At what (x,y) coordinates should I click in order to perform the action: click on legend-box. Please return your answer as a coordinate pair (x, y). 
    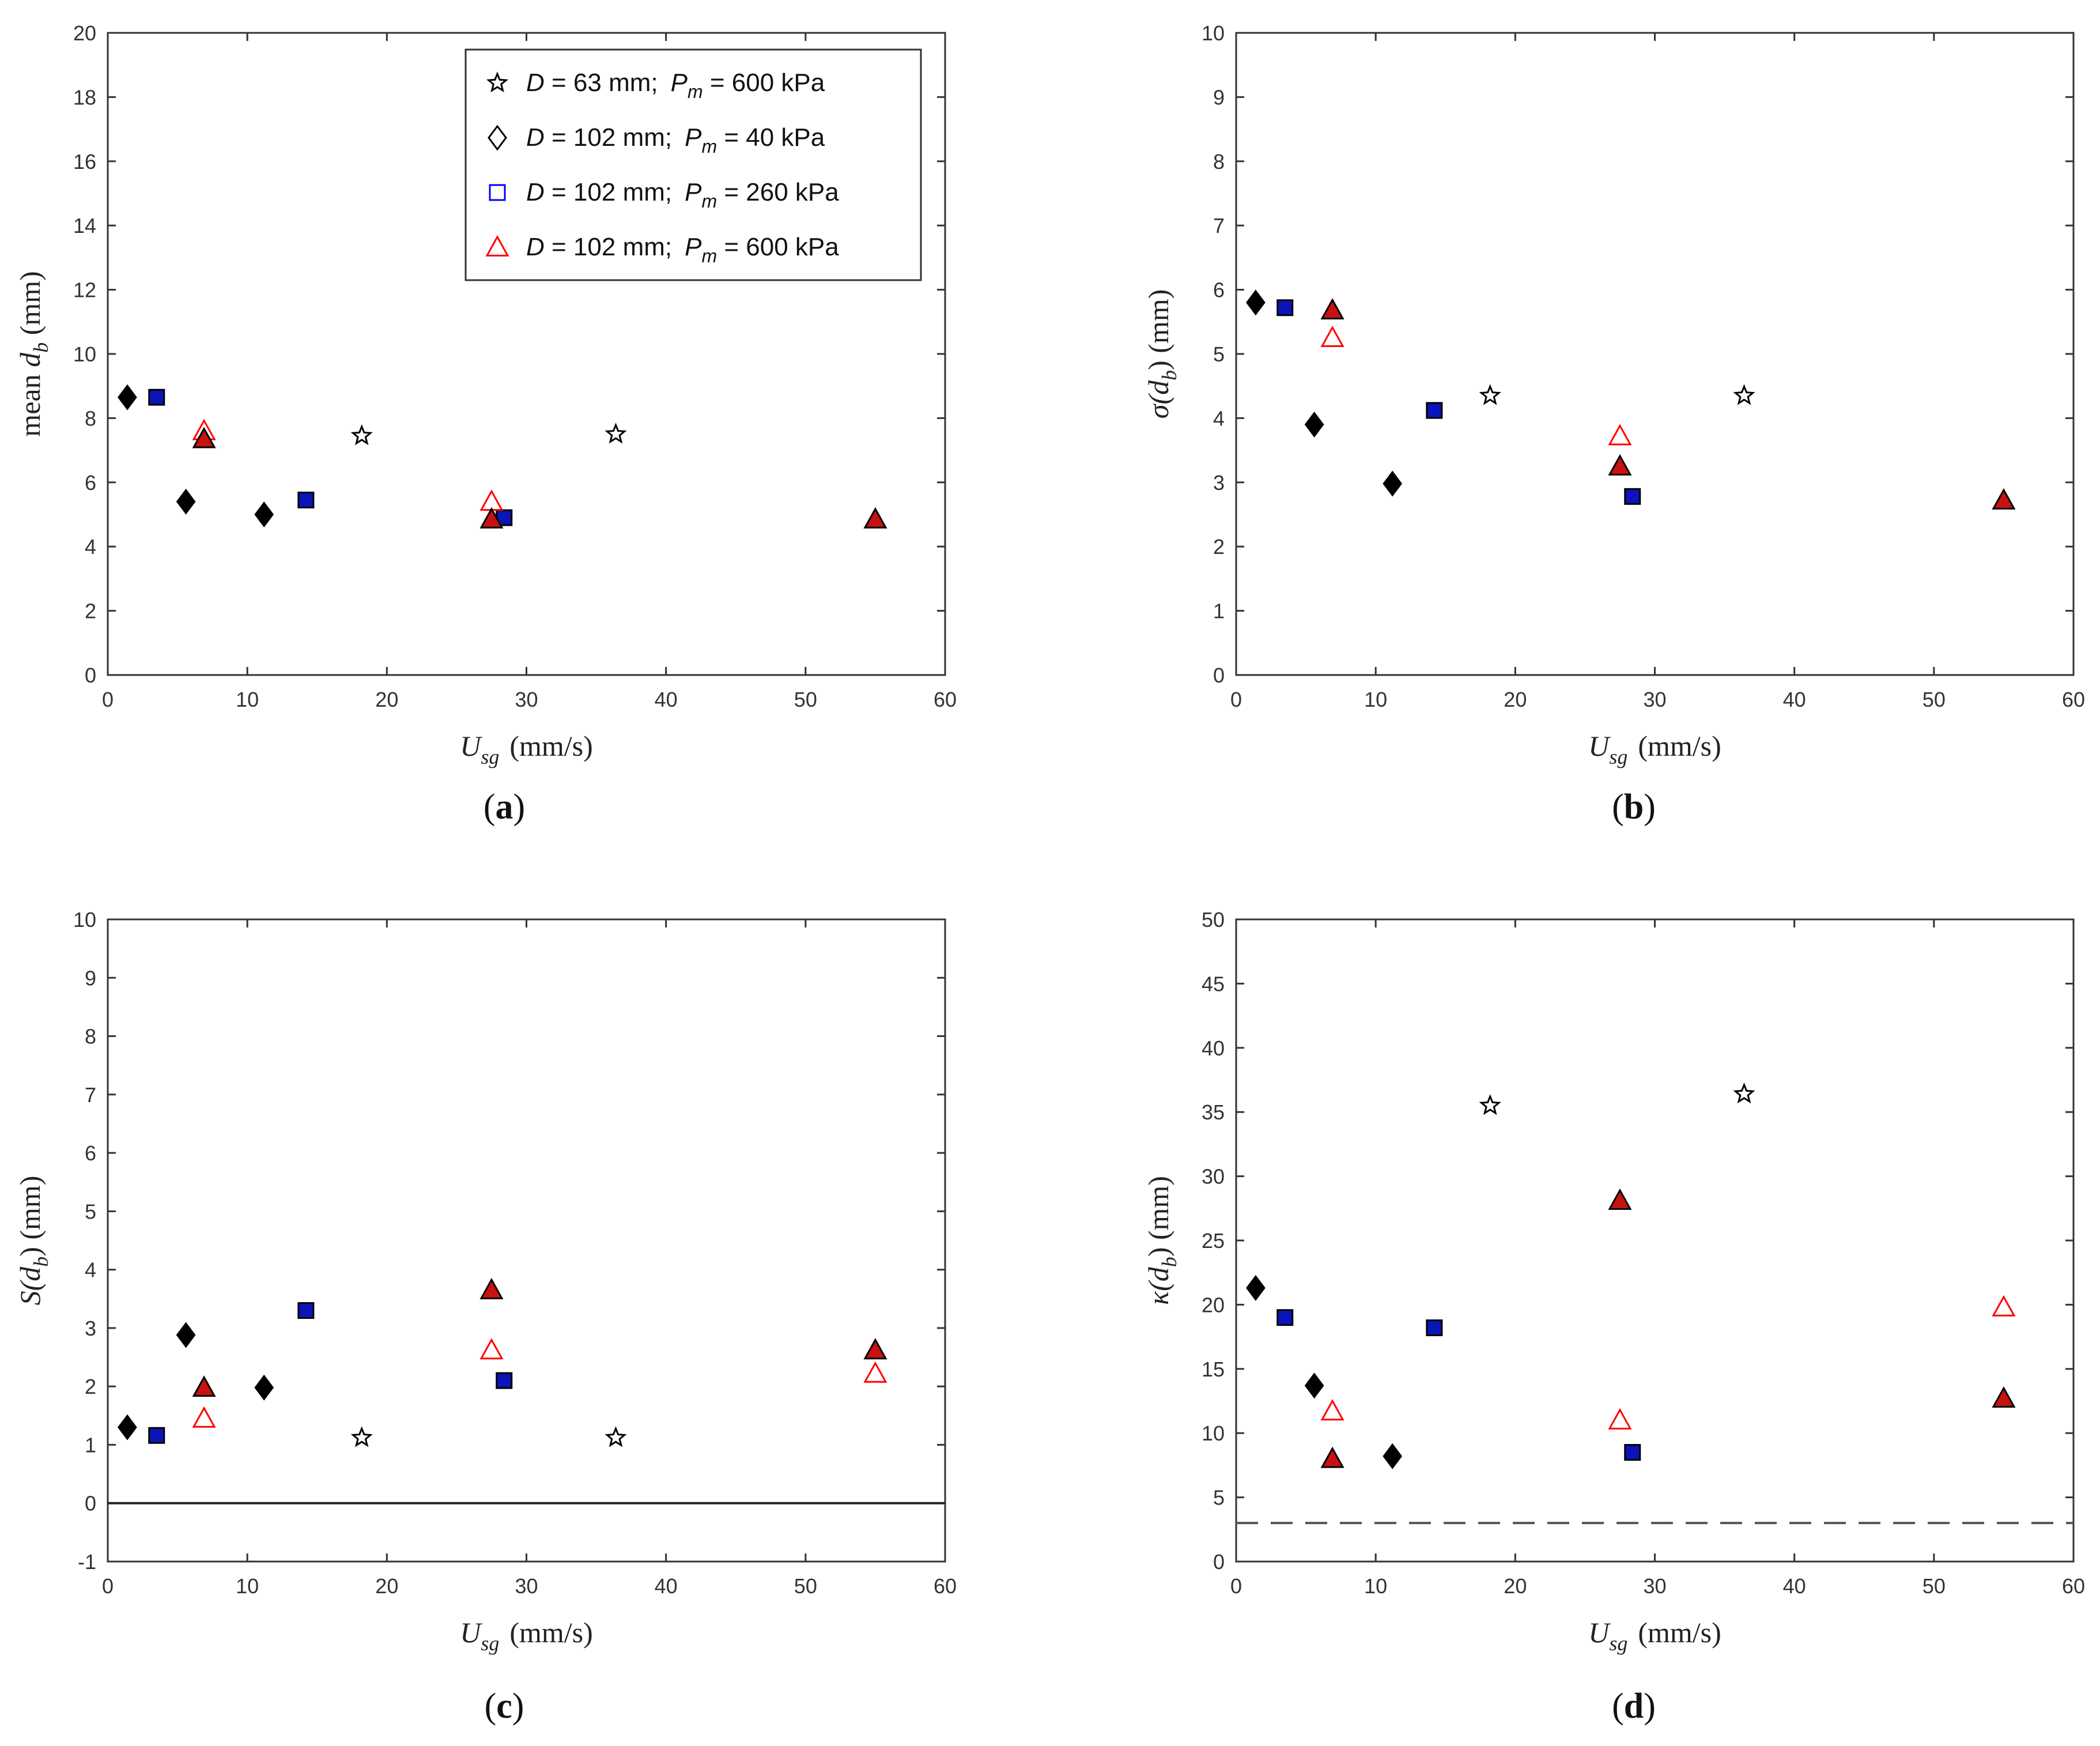
    Looking at the image, I should click on (693, 164).